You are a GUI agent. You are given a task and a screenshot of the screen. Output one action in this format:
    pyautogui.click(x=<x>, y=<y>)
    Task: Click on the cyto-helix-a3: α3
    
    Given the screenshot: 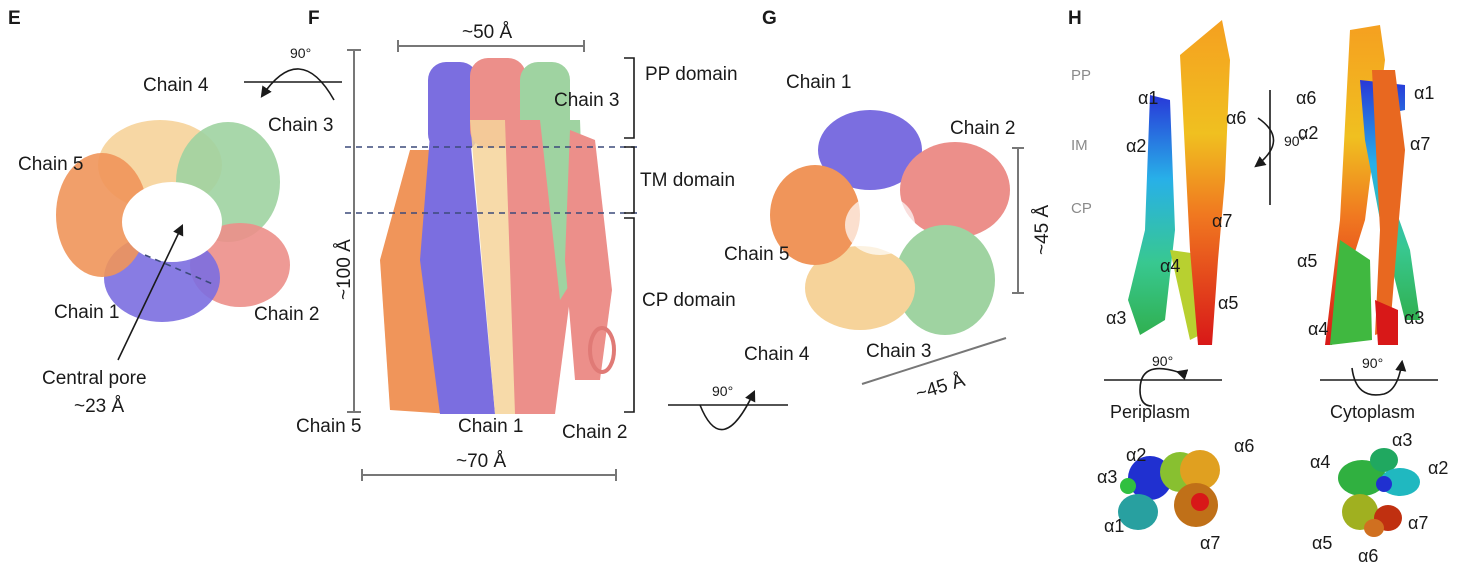 What is the action you would take?
    pyautogui.click(x=1402, y=440)
    